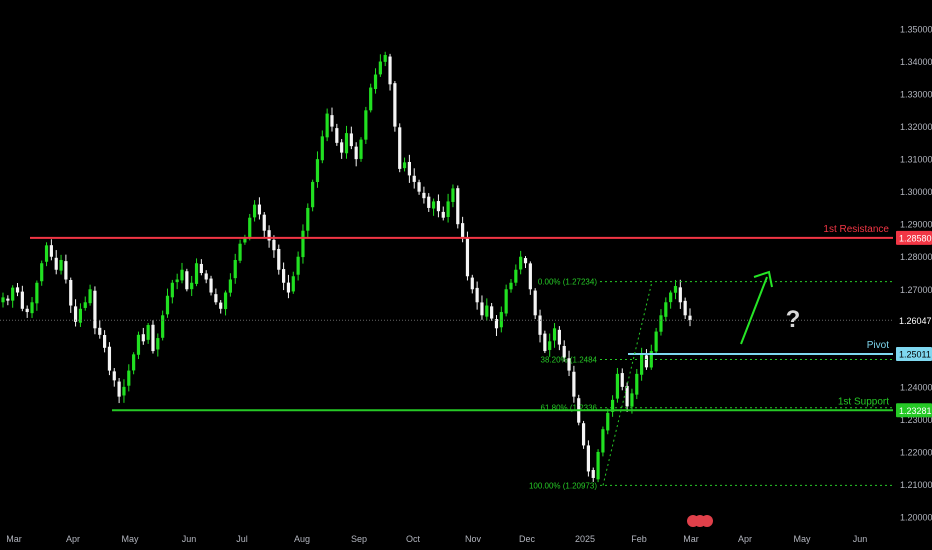  What do you see at coordinates (527, 539) in the screenshot?
I see `time-tick-label: Dec` at bounding box center [527, 539].